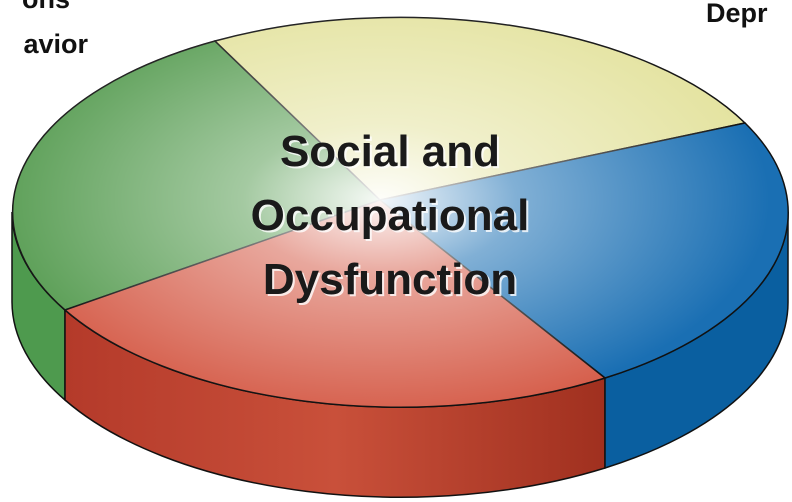  I want to click on center-line-shadow: Occupational, so click(392, 217).